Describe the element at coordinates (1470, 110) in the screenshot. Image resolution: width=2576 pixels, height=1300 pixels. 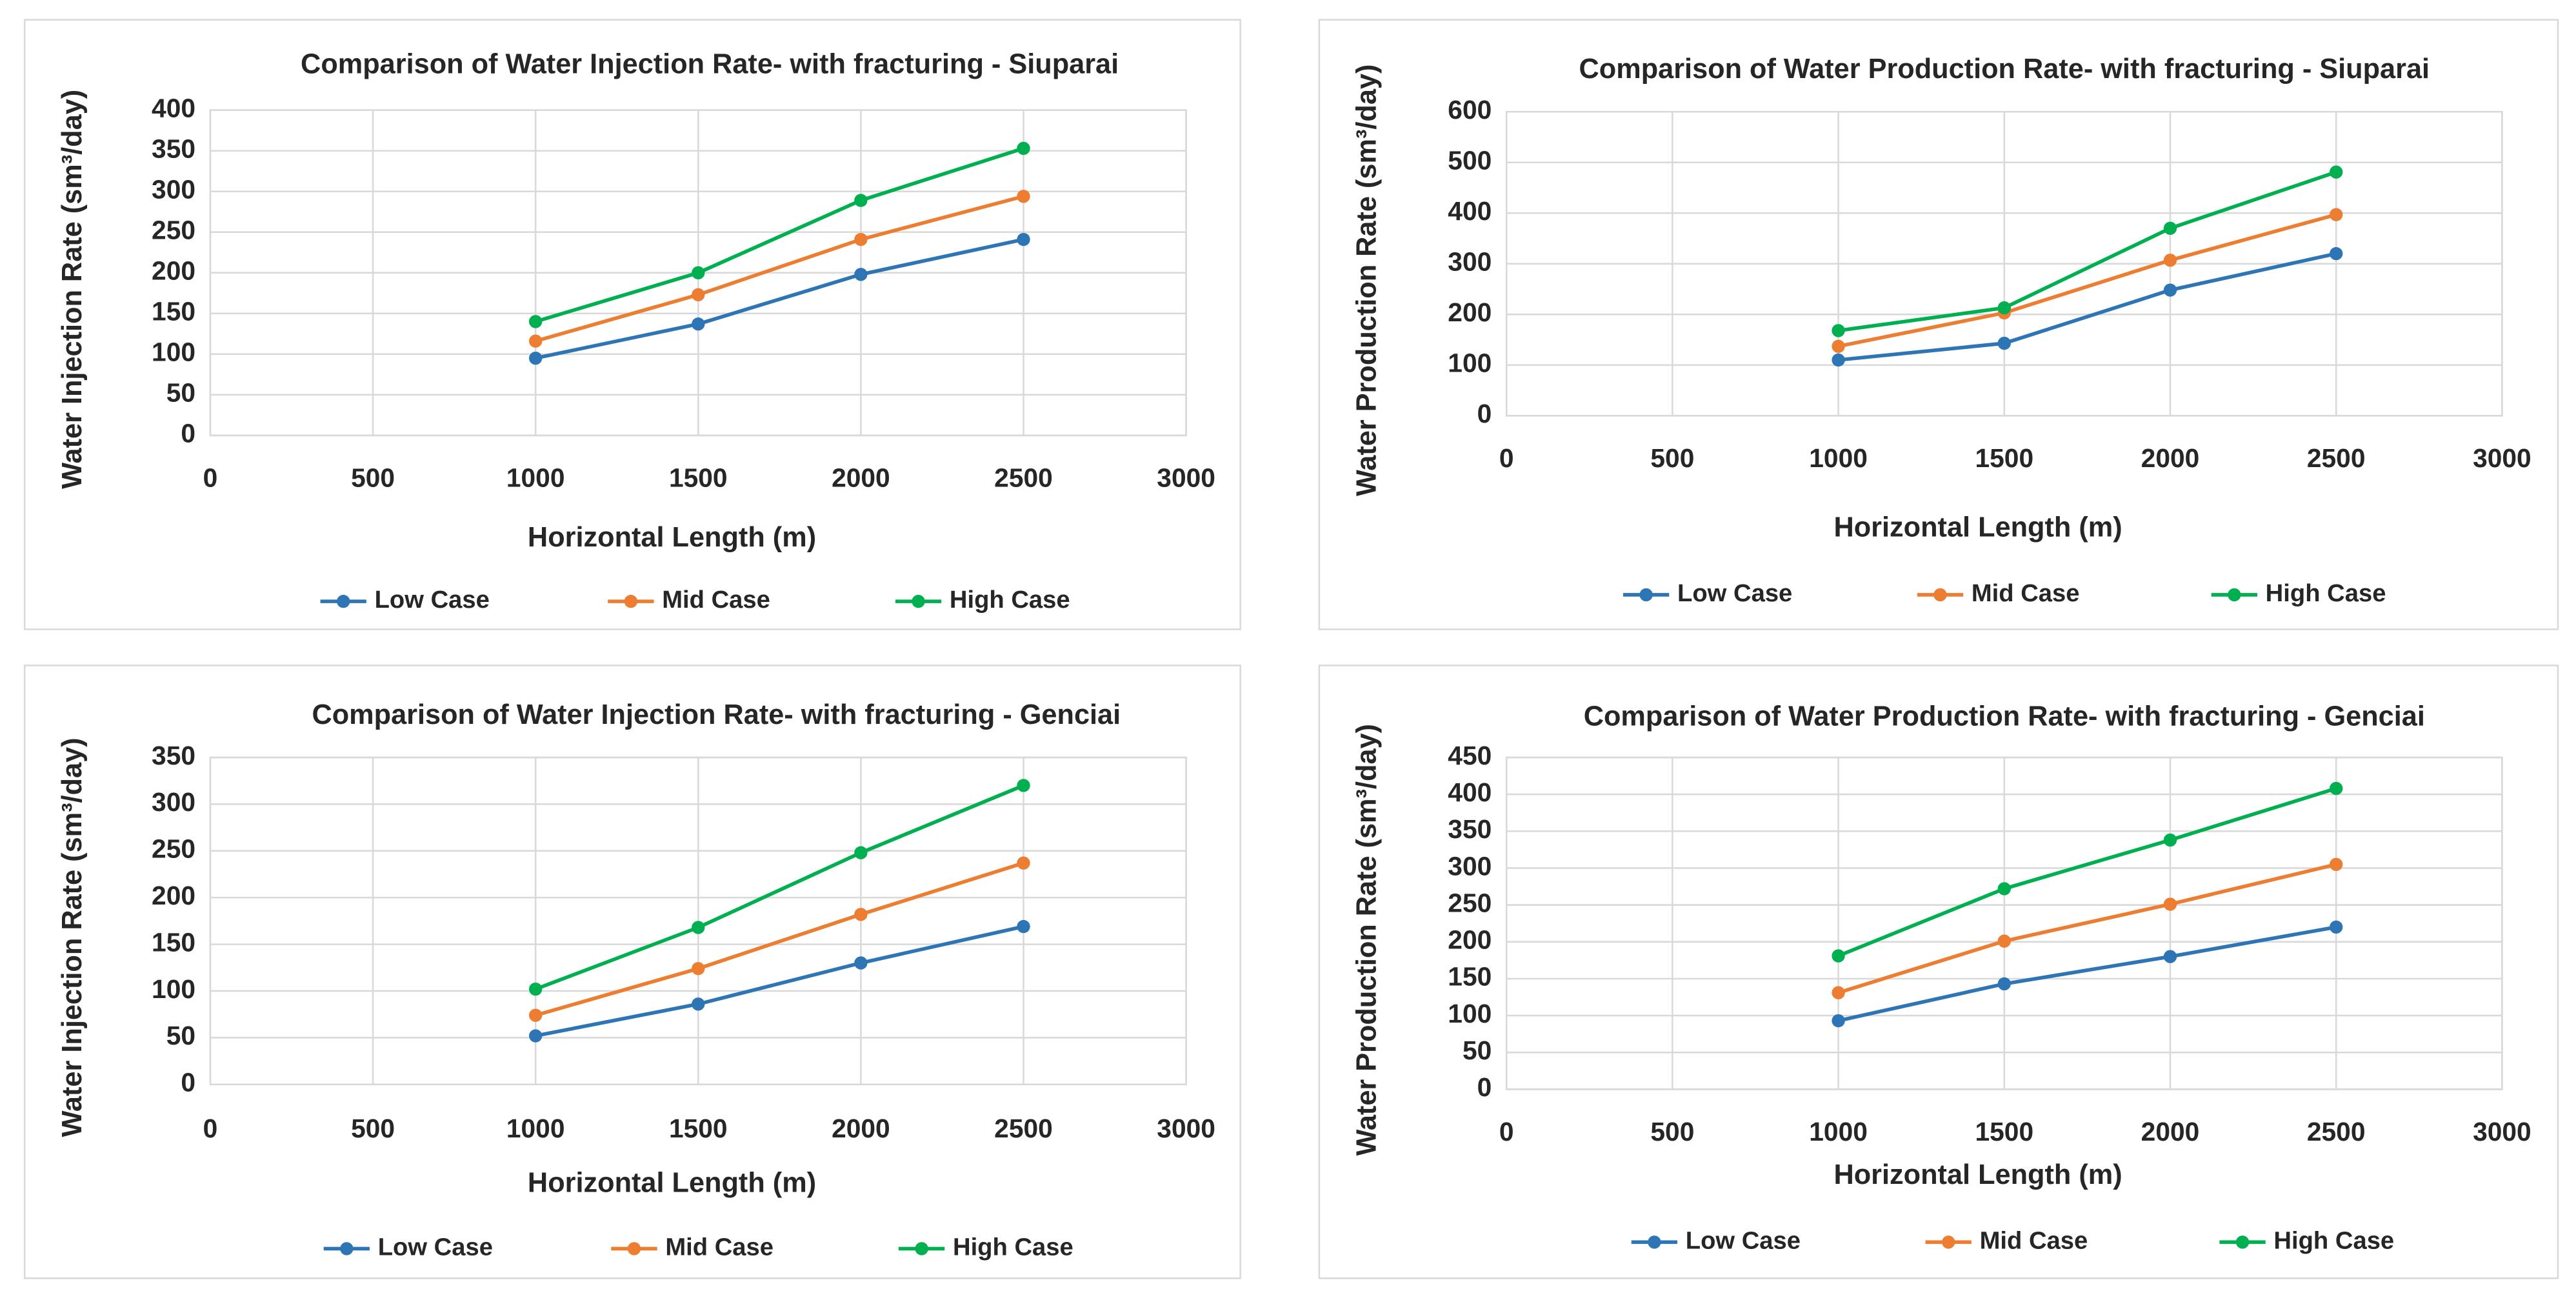
I see `y-tick-label: 600` at that location.